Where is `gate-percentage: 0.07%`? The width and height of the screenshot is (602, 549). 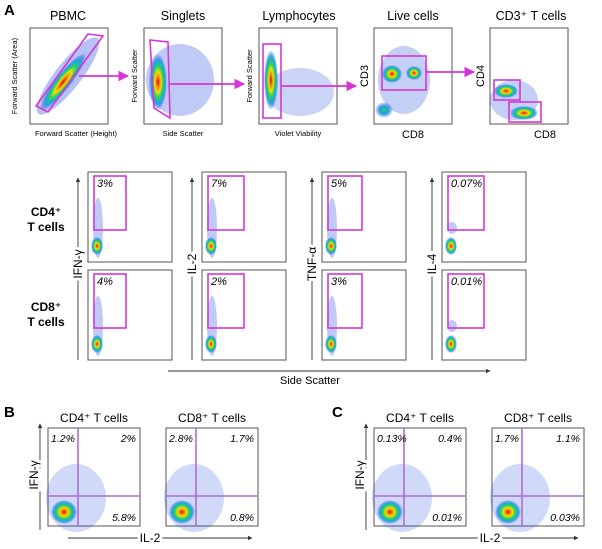
gate-percentage: 0.07% is located at coordinates (466, 184).